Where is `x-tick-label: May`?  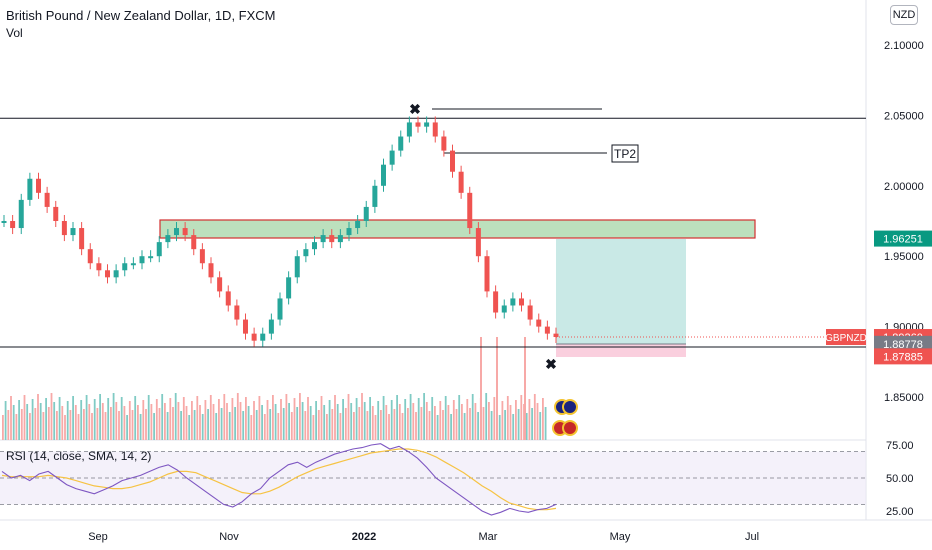
x-tick-label: May is located at coordinates (620, 537).